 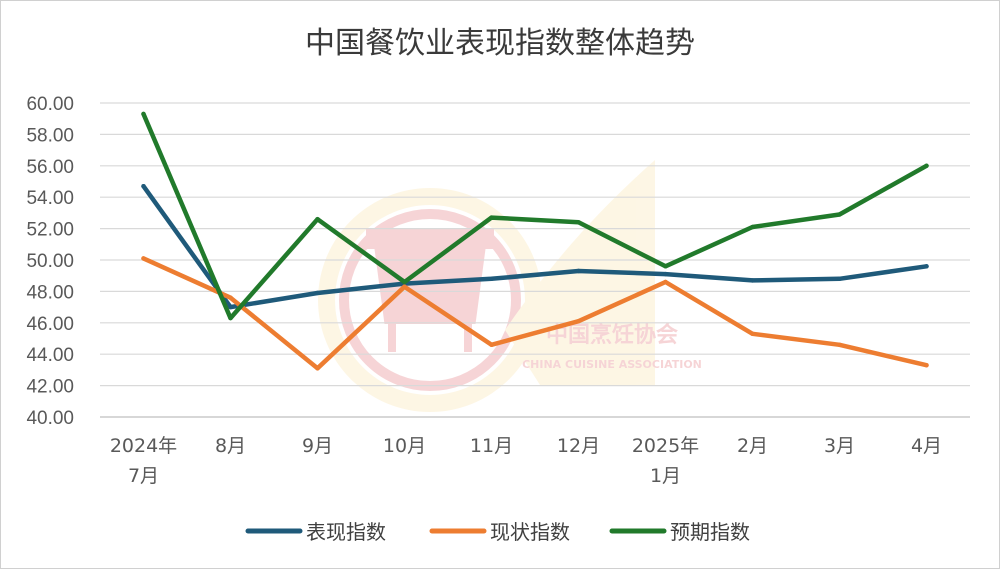 I want to click on x-tick-label: 1月, so click(x=665, y=476).